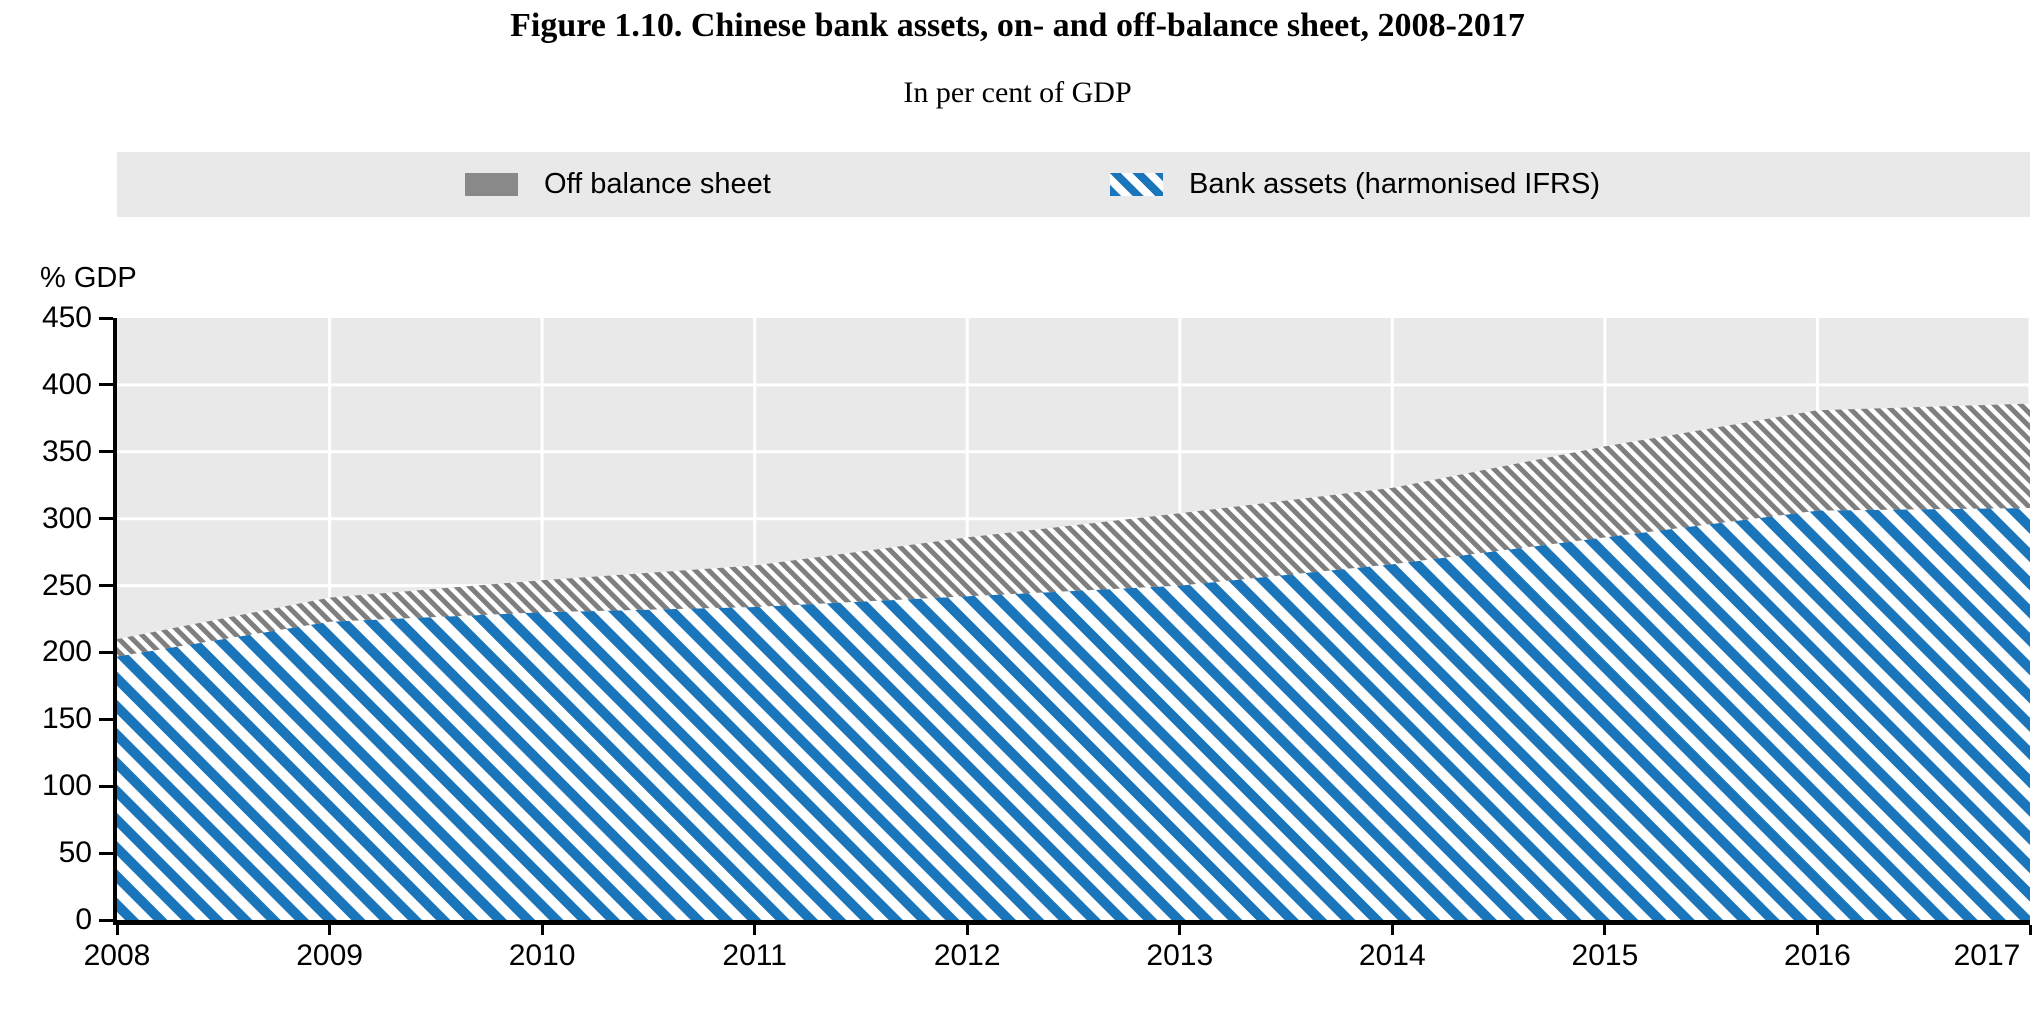  Describe the element at coordinates (967, 955) in the screenshot. I see `x-tick-label: 2012` at that location.